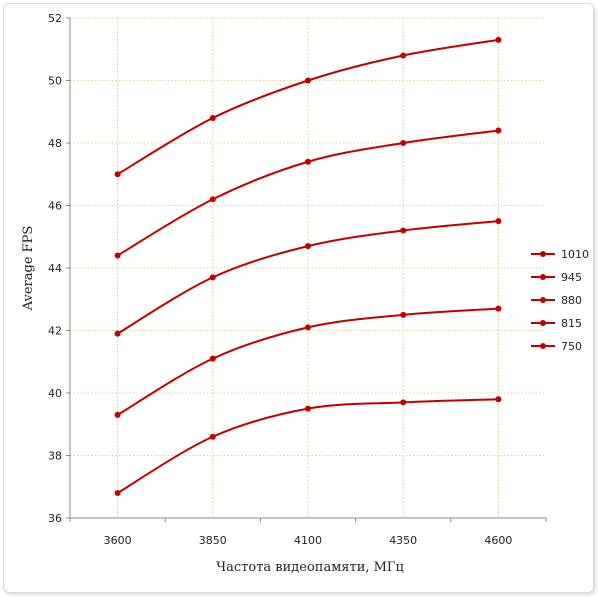 This screenshot has height=597, width=598. Describe the element at coordinates (571, 277) in the screenshot. I see `legend-label: 945` at that location.